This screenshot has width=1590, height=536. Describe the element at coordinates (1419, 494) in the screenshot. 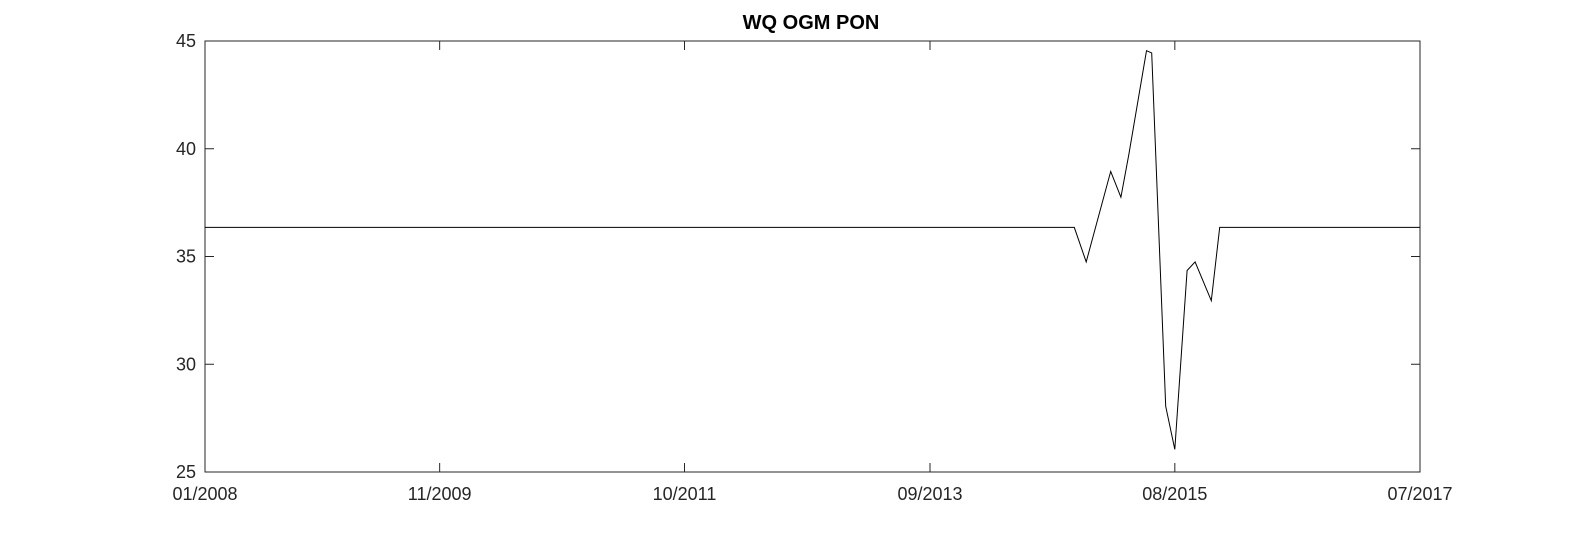

I see `x-tick-label: 07/2017` at that location.